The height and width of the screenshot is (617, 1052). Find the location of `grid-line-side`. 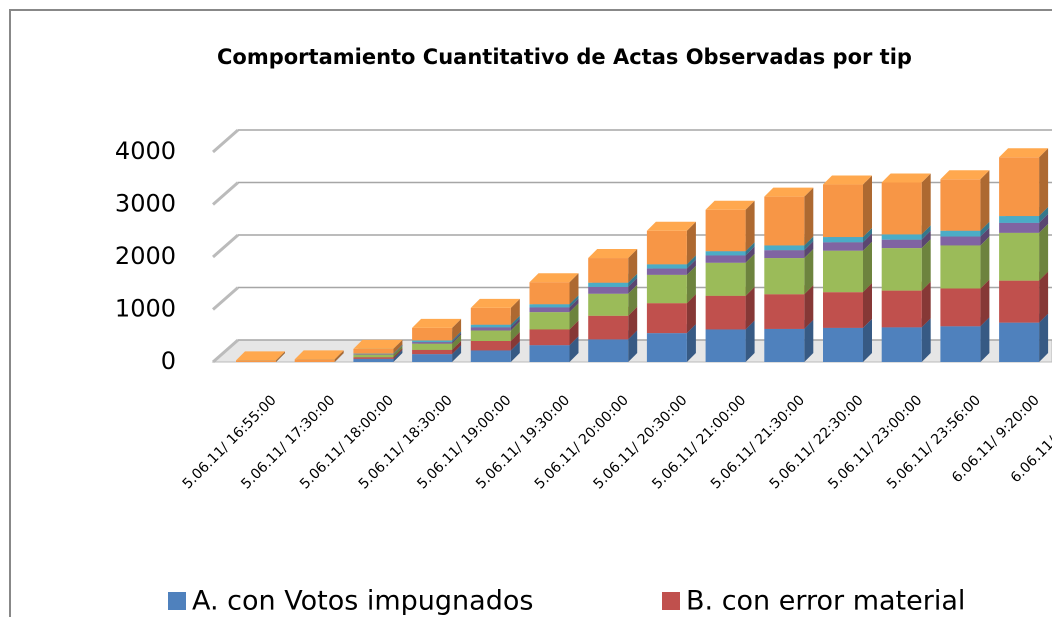

grid-line-side is located at coordinates (225, 193).